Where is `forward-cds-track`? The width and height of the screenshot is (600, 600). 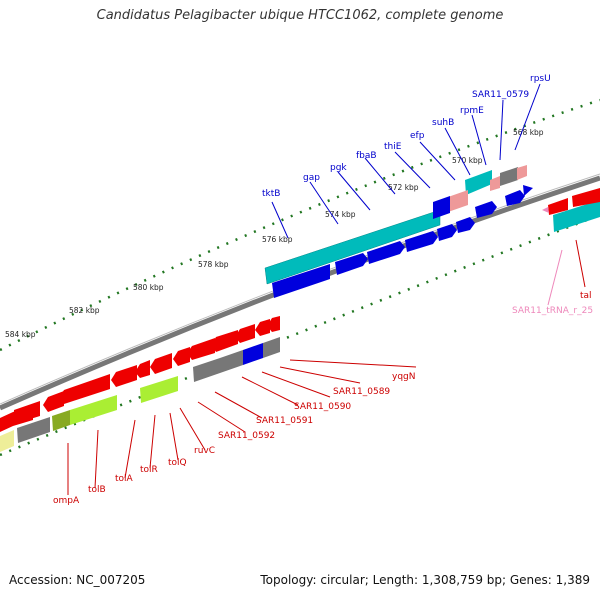
forward-cds-track is located at coordinates (402, 241).